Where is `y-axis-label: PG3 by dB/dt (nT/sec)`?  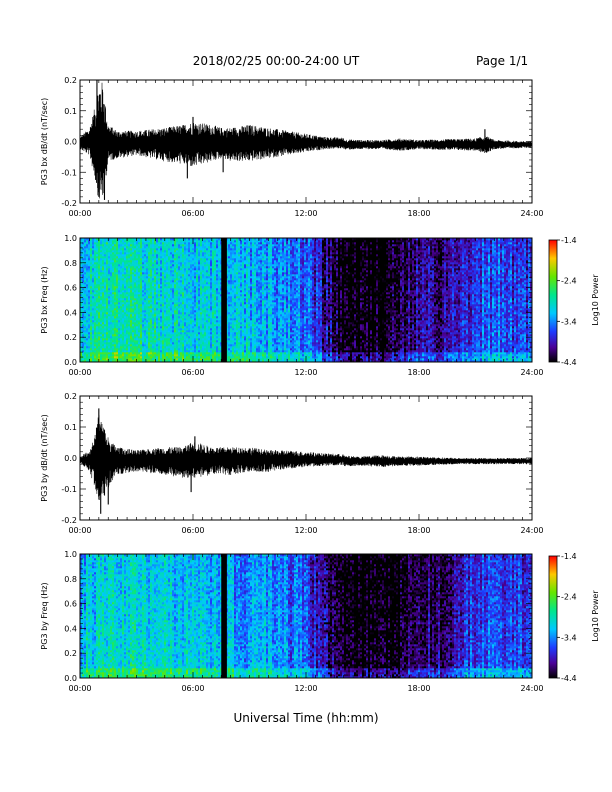
y-axis-label: PG3 by dB/dt (nT/sec) is located at coordinates (44, 457).